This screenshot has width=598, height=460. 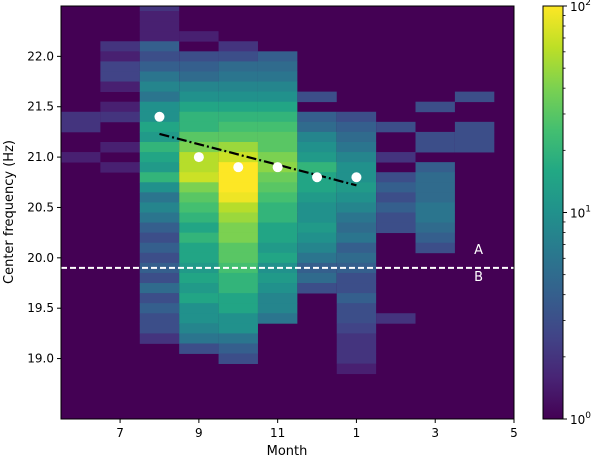 What do you see at coordinates (40, 157) in the screenshot?
I see `y-tick-label: 21.0` at bounding box center [40, 157].